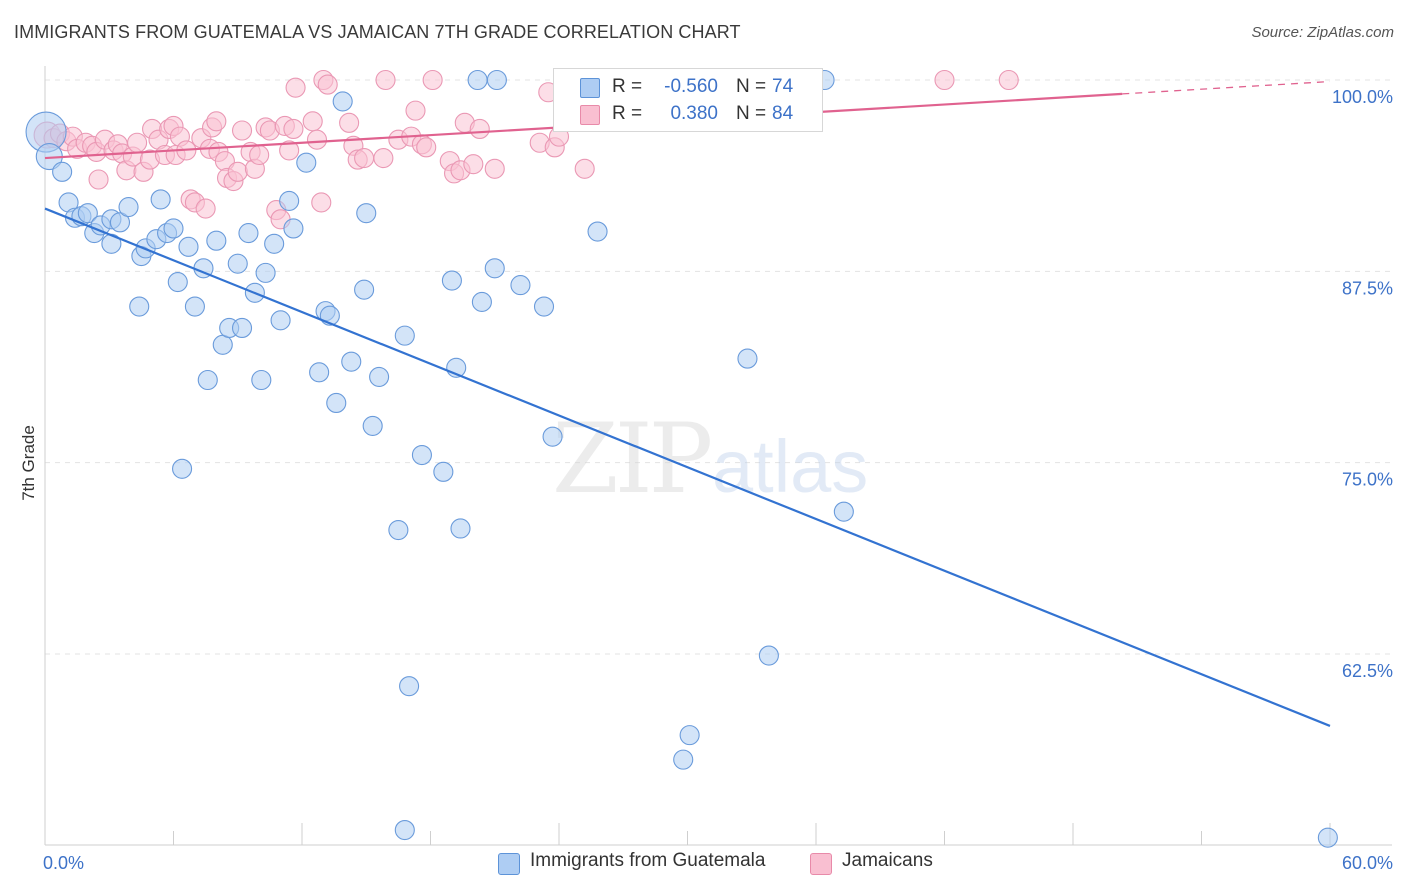  What do you see at coordinates (648, 860) in the screenshot?
I see `legend-label-guatemala: Immigrants from Guatemala` at bounding box center [648, 860].